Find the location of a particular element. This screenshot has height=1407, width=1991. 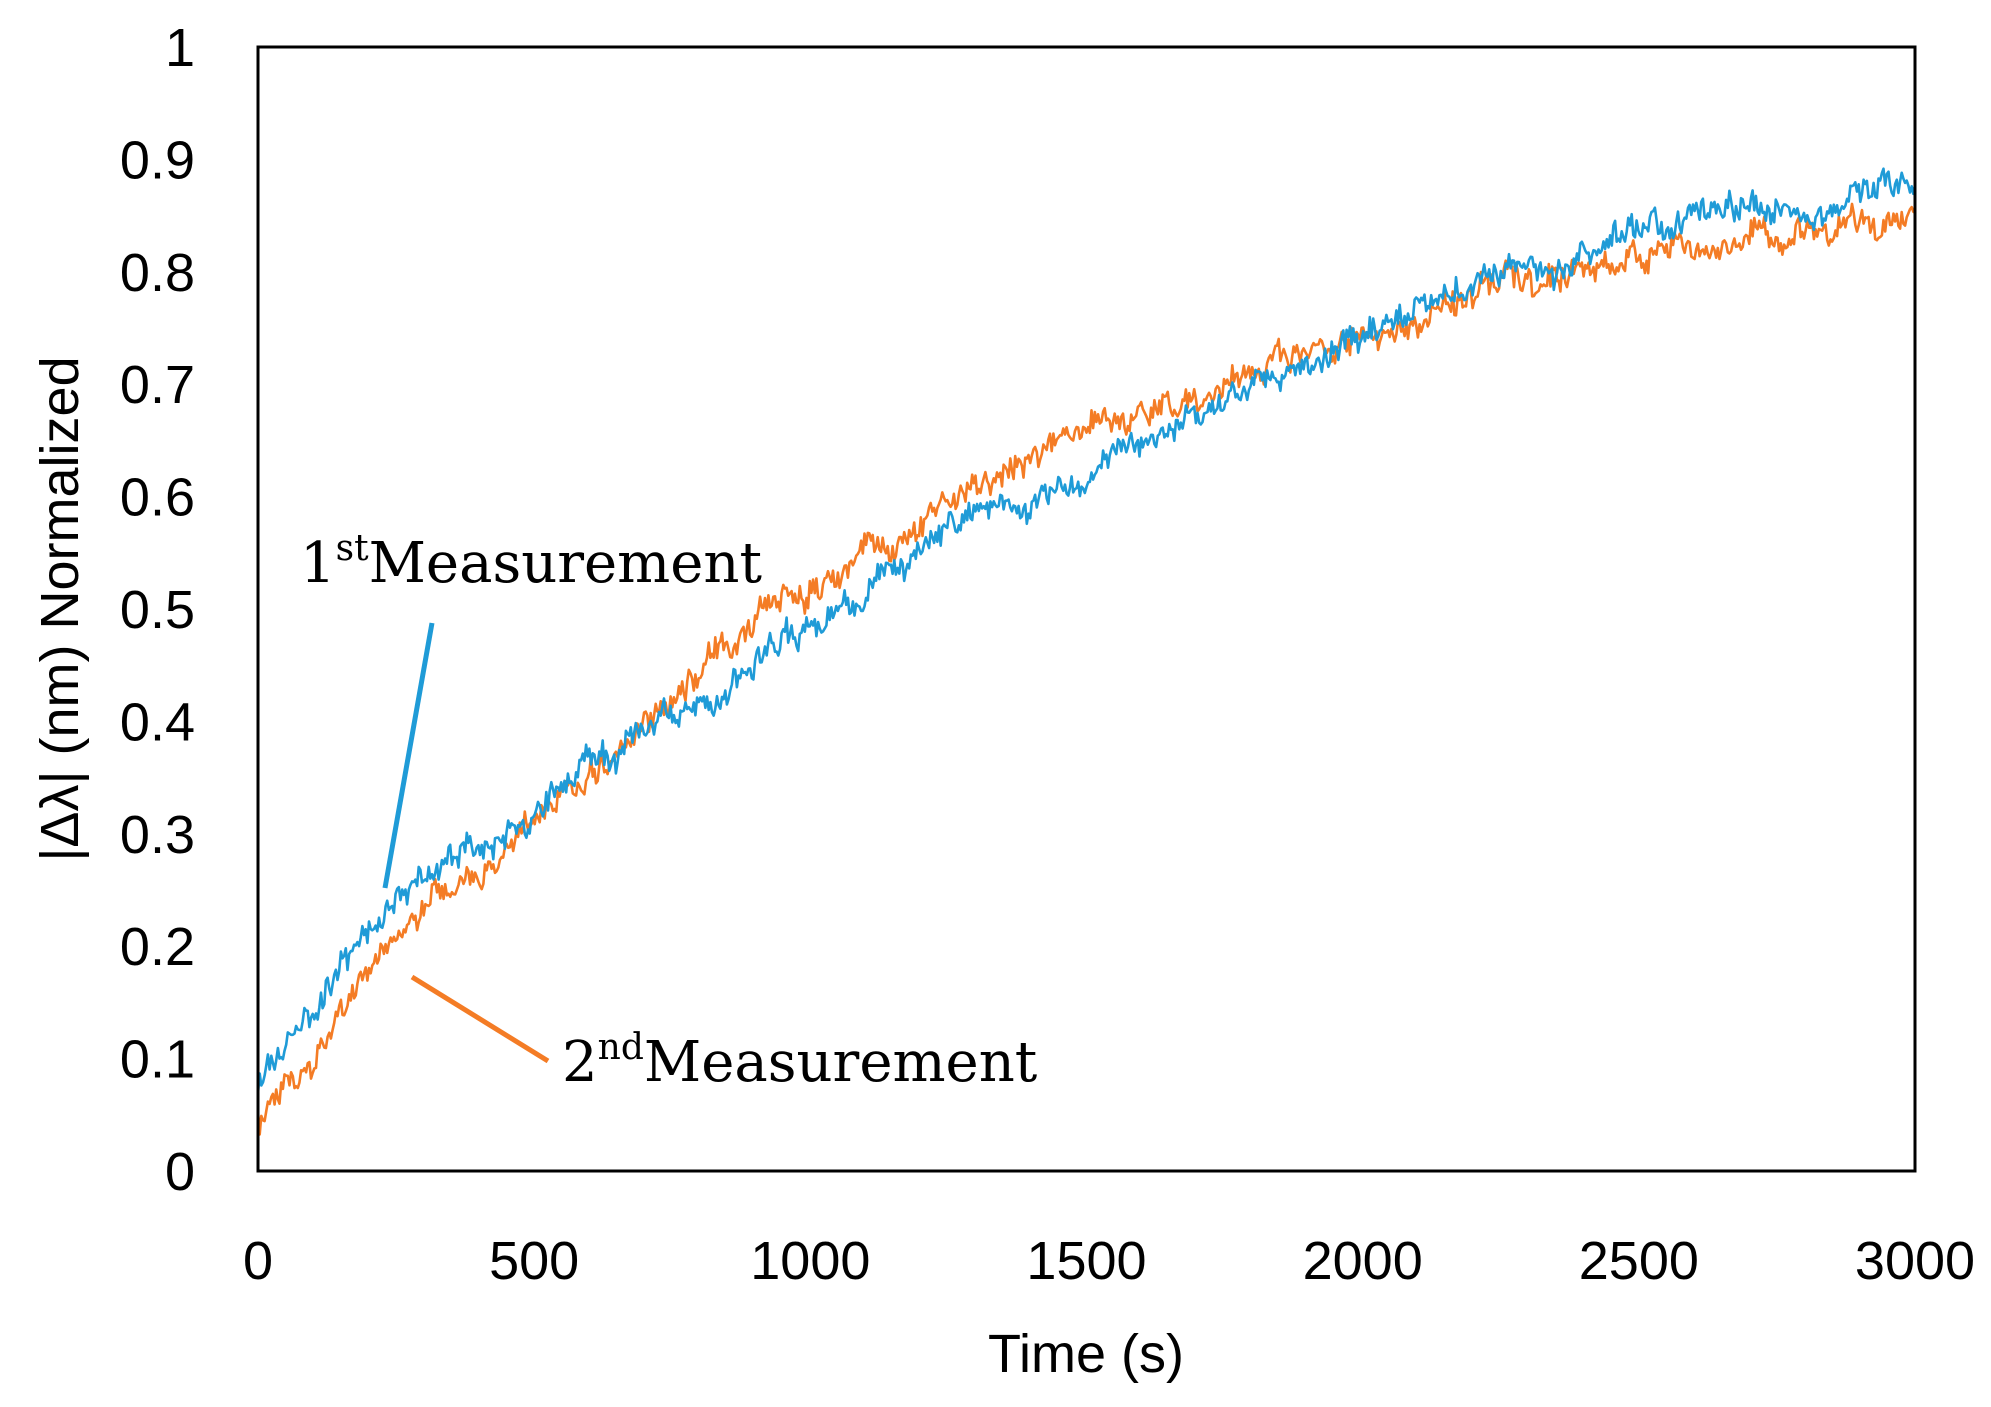

annotation-label-2nd: 2ndMeasurement is located at coordinates (800, 1061).